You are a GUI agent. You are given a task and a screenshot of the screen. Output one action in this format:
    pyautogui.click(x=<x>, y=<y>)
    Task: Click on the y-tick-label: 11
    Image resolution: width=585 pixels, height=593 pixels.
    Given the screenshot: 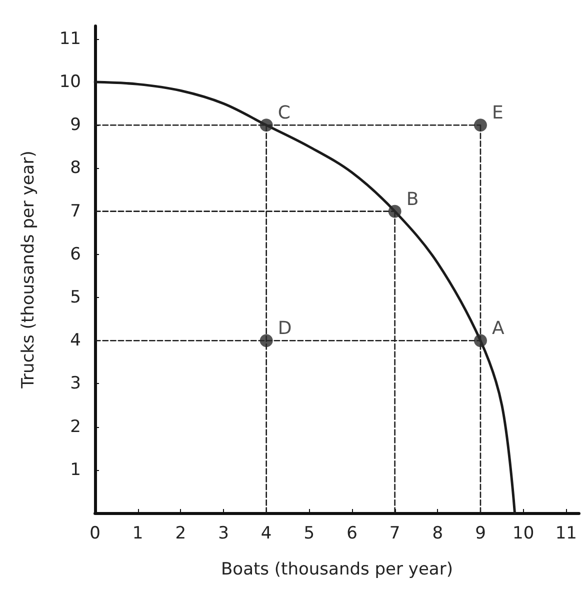 What is the action you would take?
    pyautogui.click(x=70, y=38)
    